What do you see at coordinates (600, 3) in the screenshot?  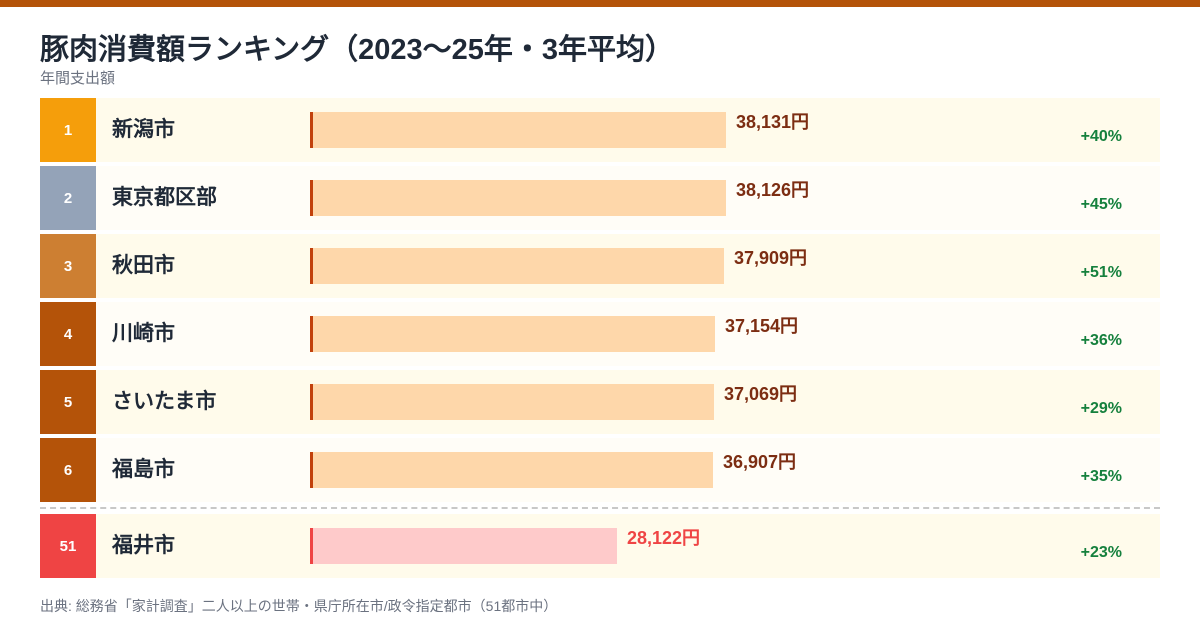 I see `top-accent-bar` at bounding box center [600, 3].